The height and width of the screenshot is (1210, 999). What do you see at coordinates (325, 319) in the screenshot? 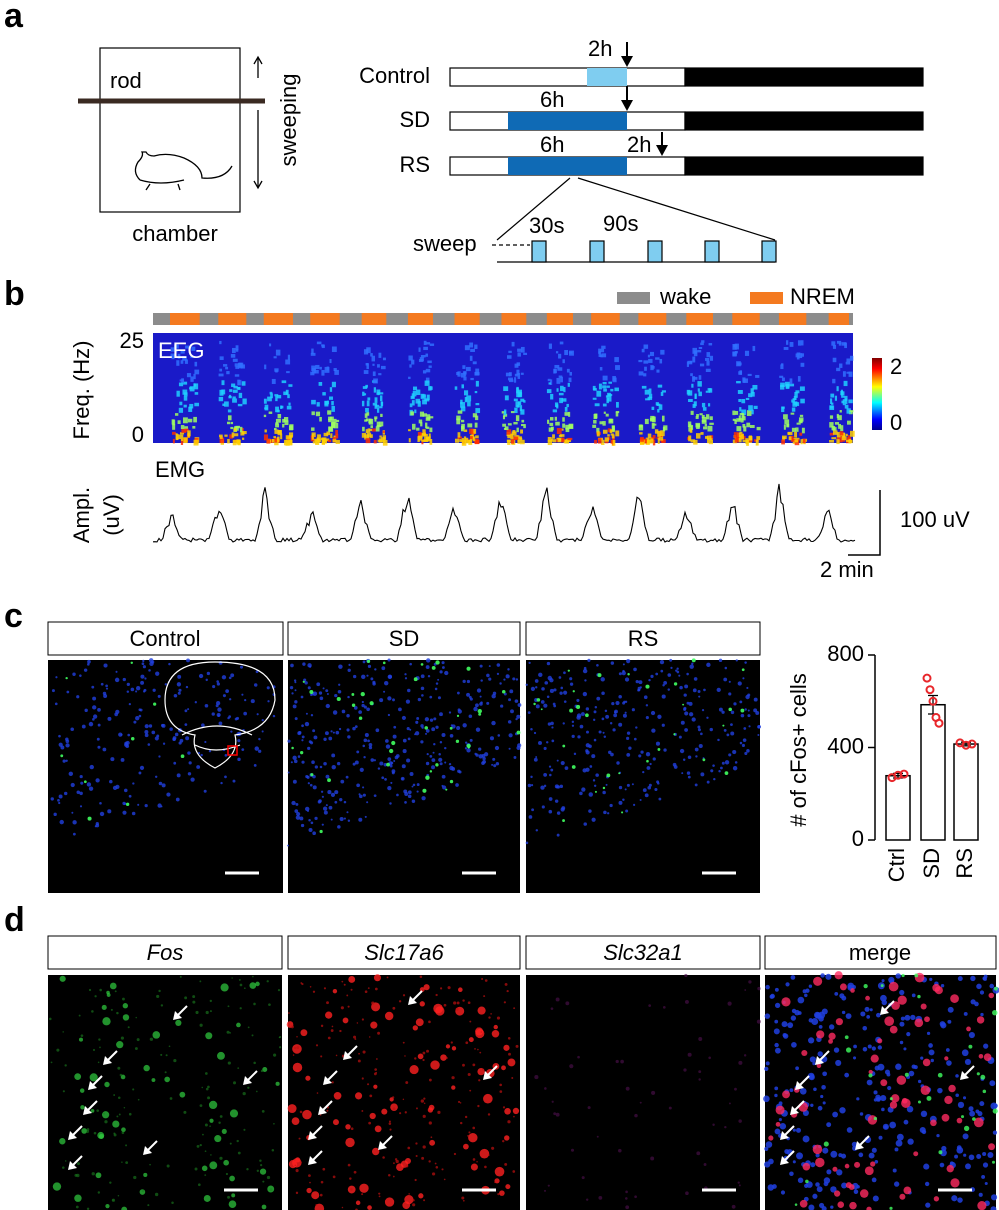
I see `nrem-segment` at bounding box center [325, 319].